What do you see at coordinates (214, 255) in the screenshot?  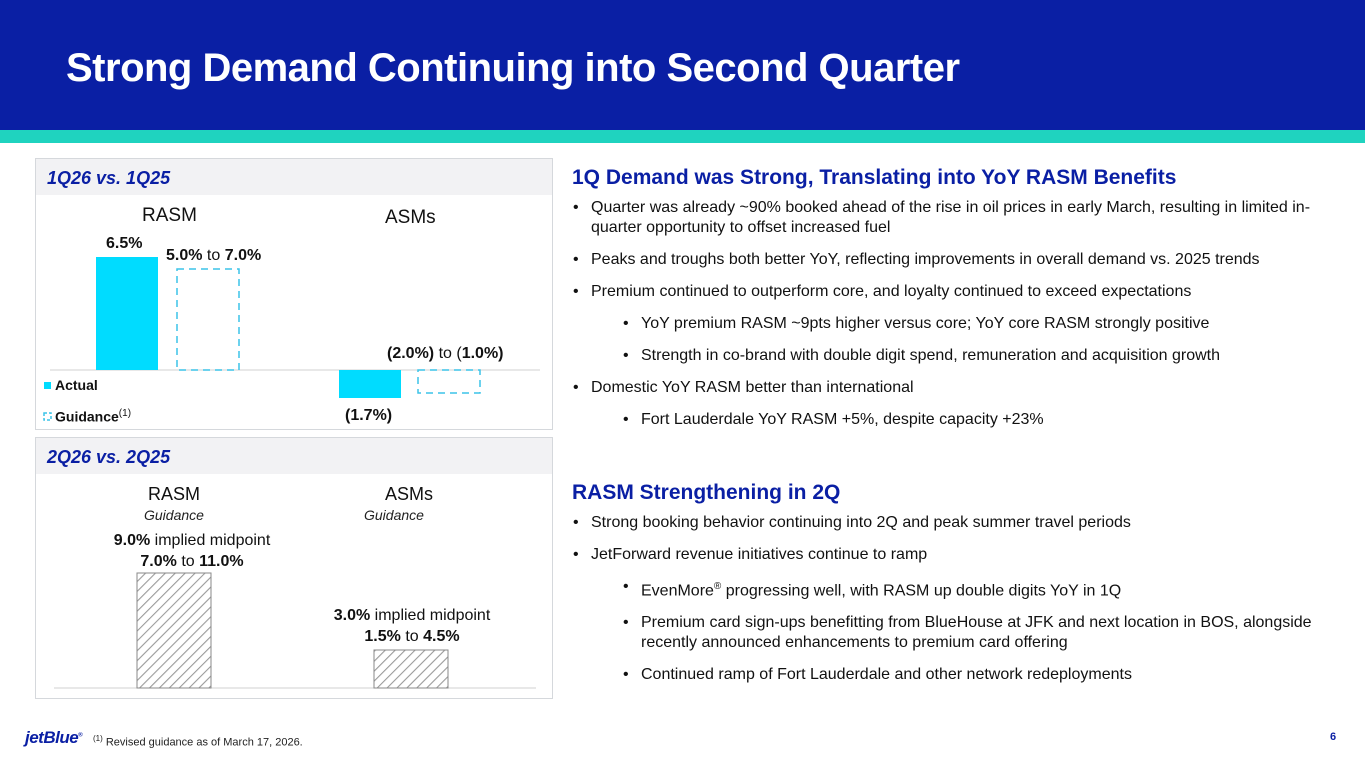 I see `rasm-guidance-label: 5.0% to 7.0%` at bounding box center [214, 255].